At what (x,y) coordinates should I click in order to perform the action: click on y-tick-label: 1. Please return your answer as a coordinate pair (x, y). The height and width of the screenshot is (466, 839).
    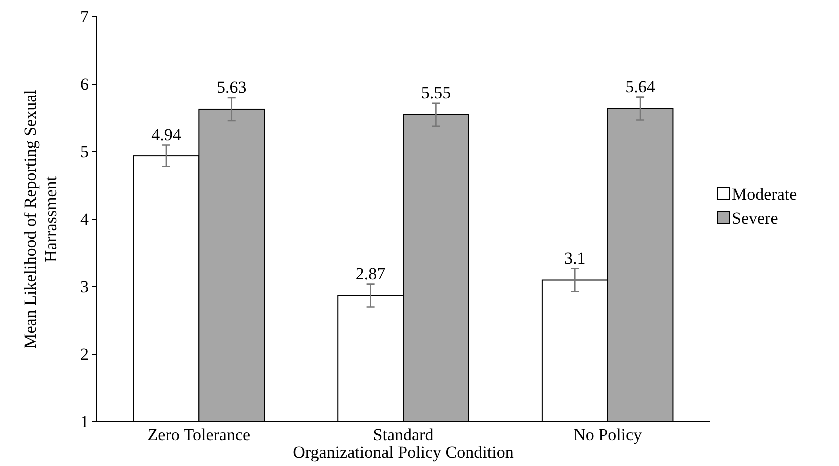
    Looking at the image, I should click on (84, 422).